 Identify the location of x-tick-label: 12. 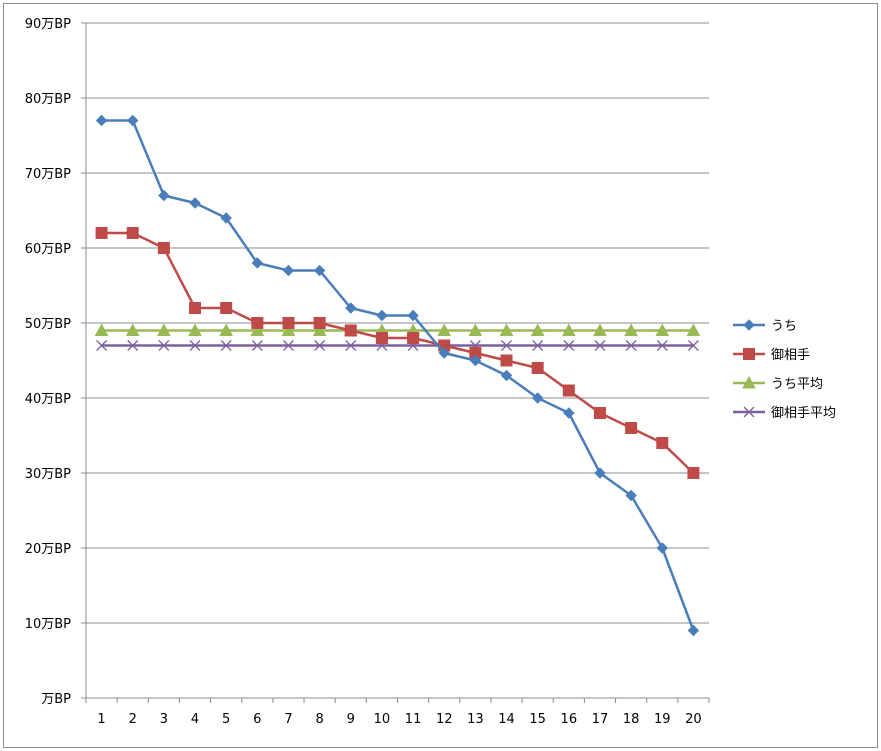
(444, 719).